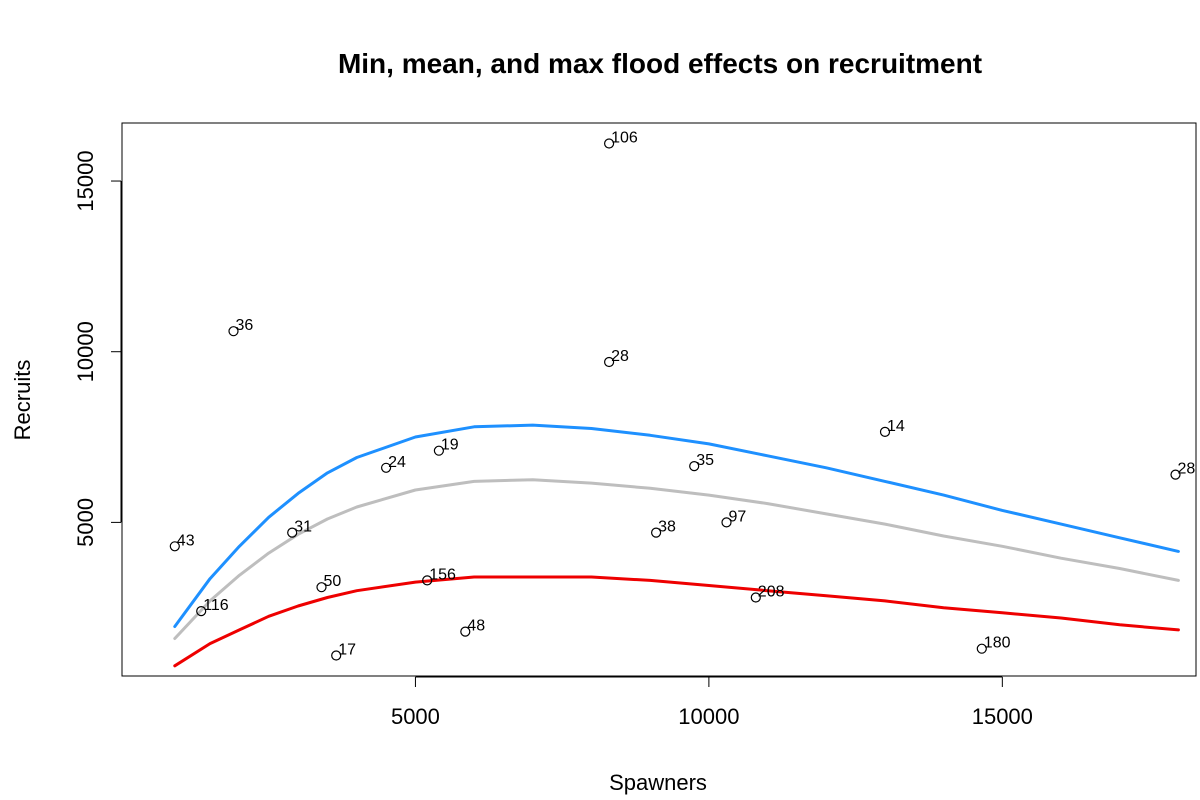 This screenshot has height=800, width=1200. Describe the element at coordinates (667, 527) in the screenshot. I see `point-label: 38` at that location.